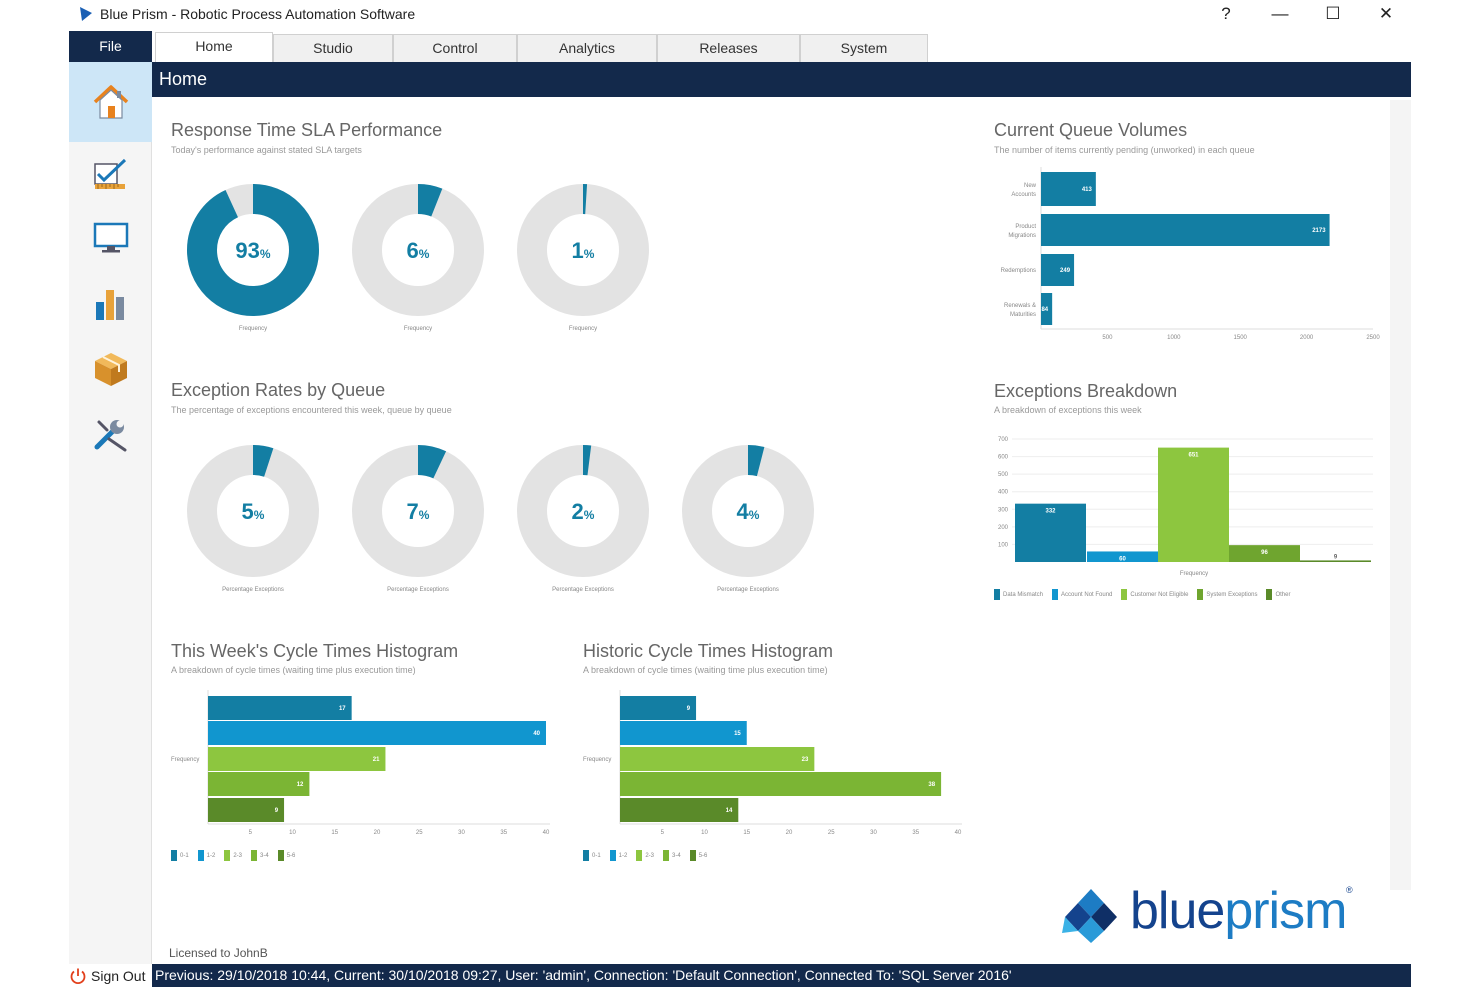 This screenshot has width=1480, height=987. I want to click on week-histogram-chart: 17 40 21 12 9 Frequency 5 10 15 20 25 30 35 40, so click(360, 763).